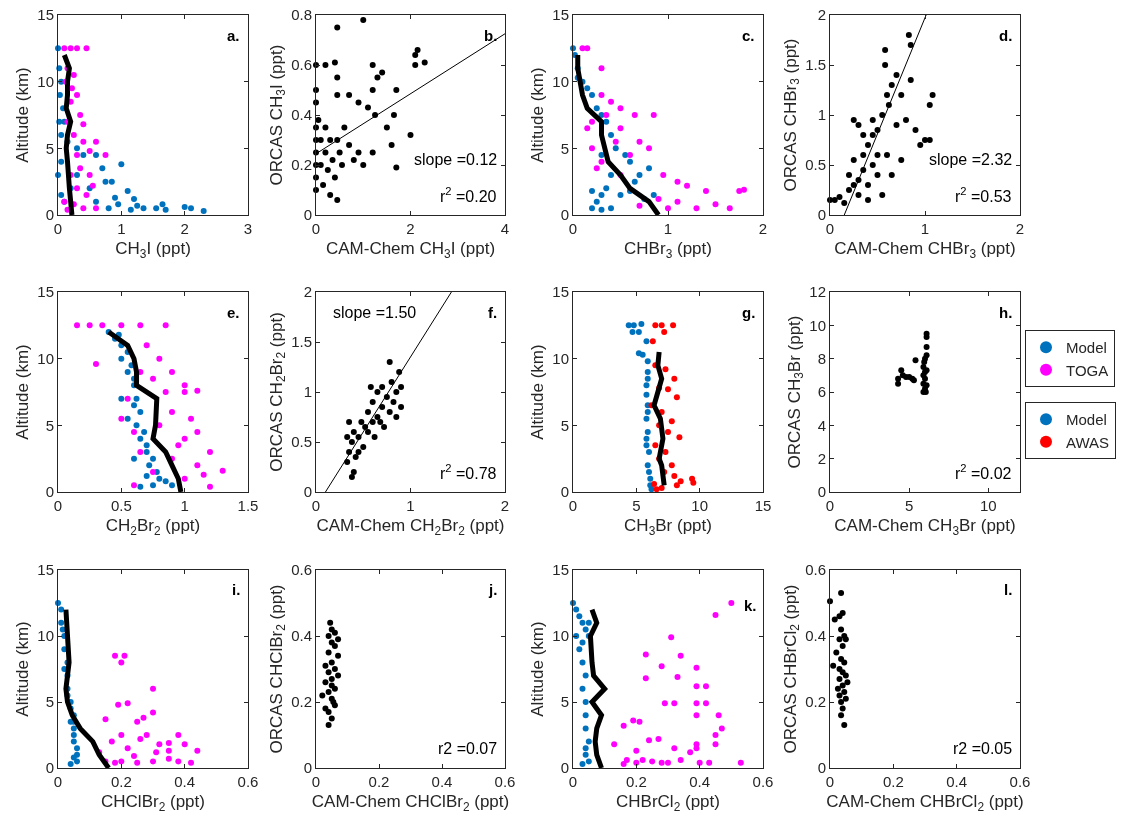 This screenshot has width=1134, height=822. I want to click on annotation: r$^{2}$ =0.78, so click(468, 472).